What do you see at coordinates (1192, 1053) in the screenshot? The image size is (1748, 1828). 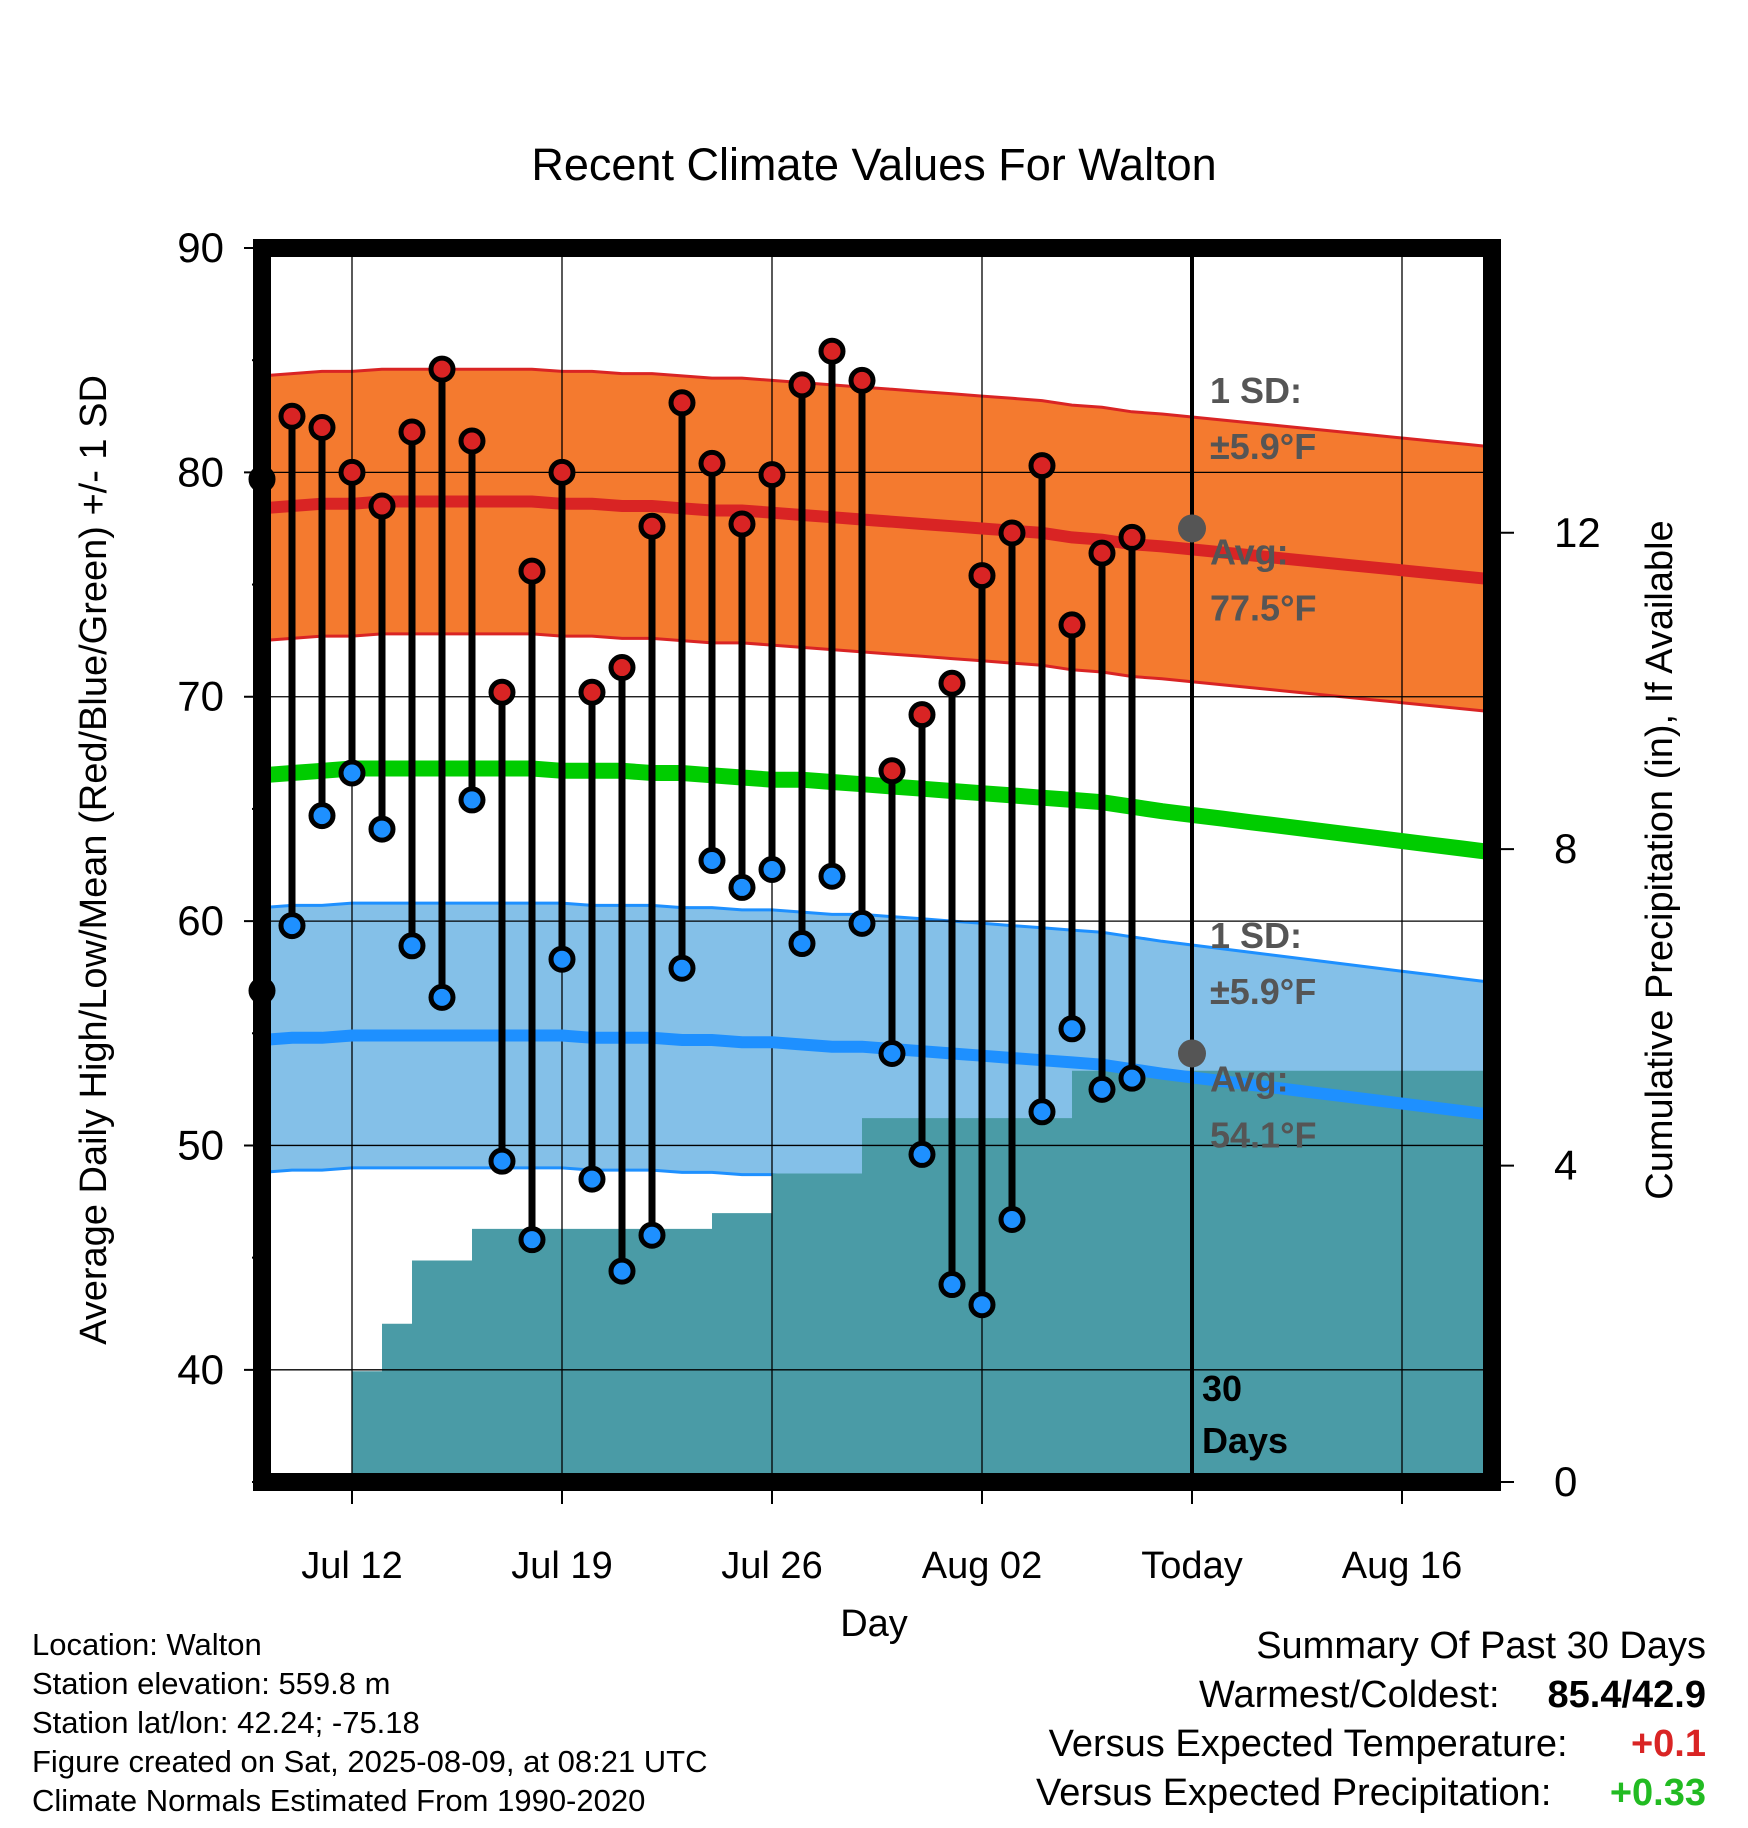 I see `today-low-normal-marker` at bounding box center [1192, 1053].